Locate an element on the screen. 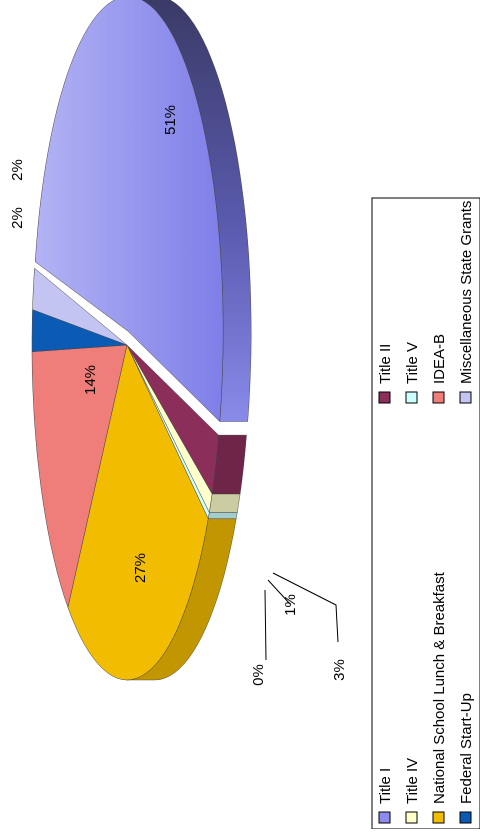 The width and height of the screenshot is (480, 834). legend-swatch-title-v is located at coordinates (411, 397).